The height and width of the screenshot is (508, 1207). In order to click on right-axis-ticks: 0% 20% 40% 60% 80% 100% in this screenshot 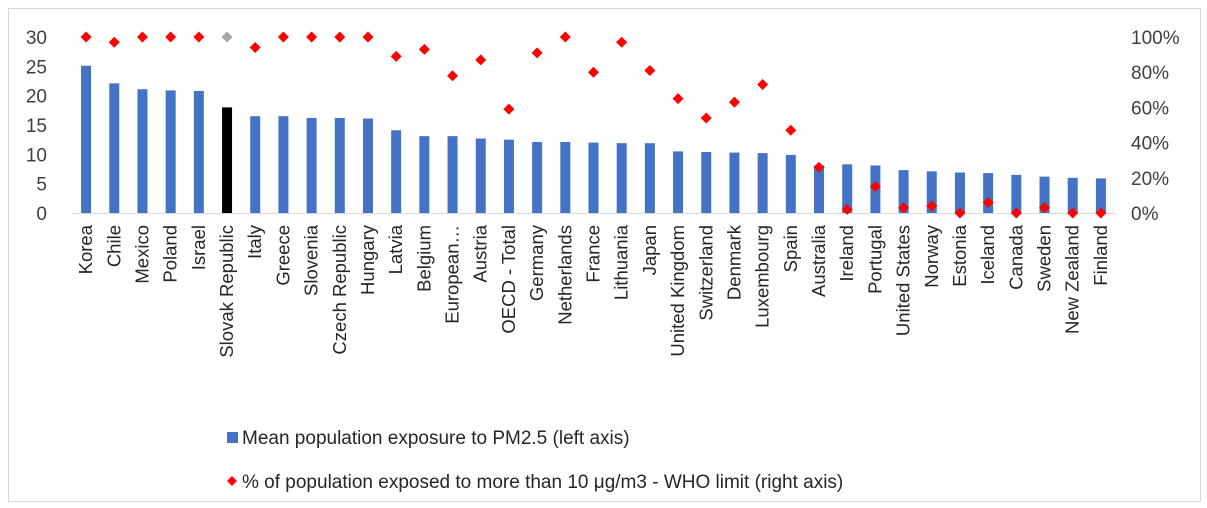, I will do `click(1155, 126)`.